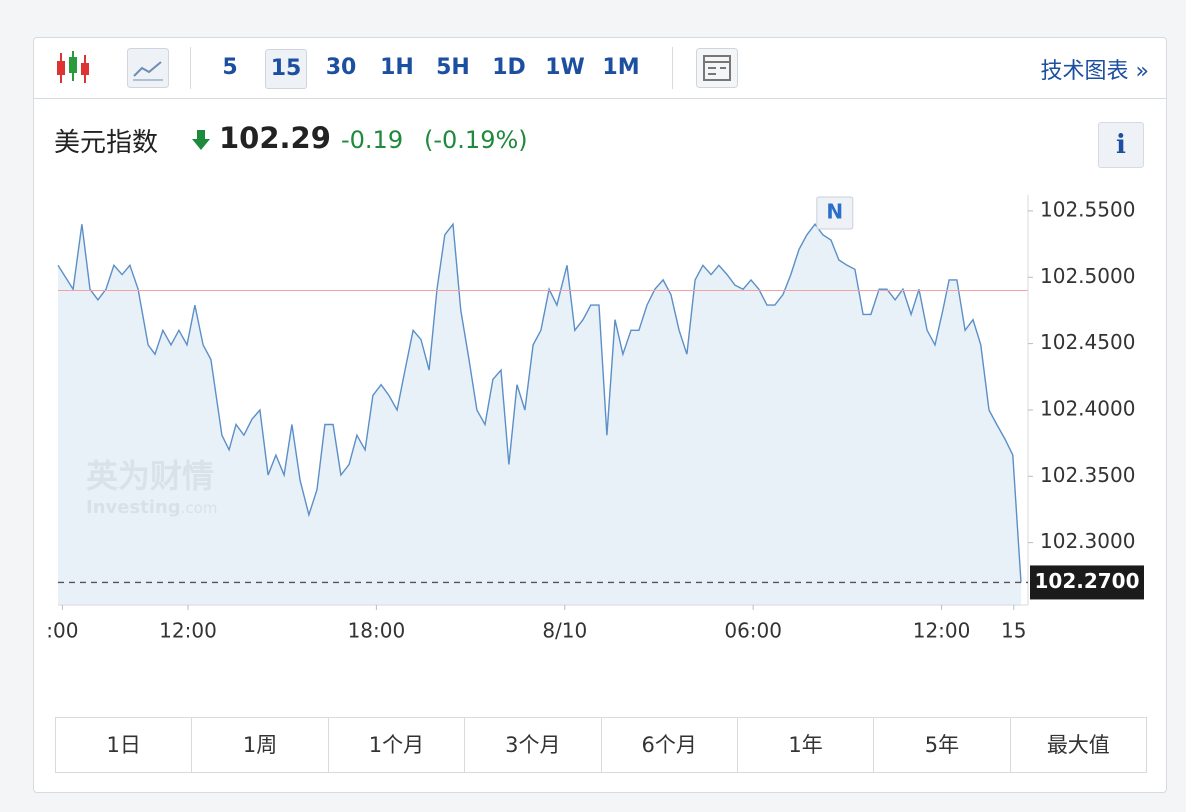 Image resolution: width=1186 pixels, height=812 pixels. I want to click on x-tick-label: 06:00, so click(753, 631).